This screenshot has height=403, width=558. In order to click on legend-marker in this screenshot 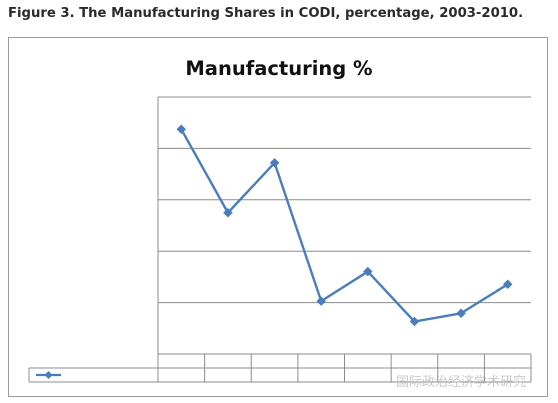, I will do `click(48, 375)`.